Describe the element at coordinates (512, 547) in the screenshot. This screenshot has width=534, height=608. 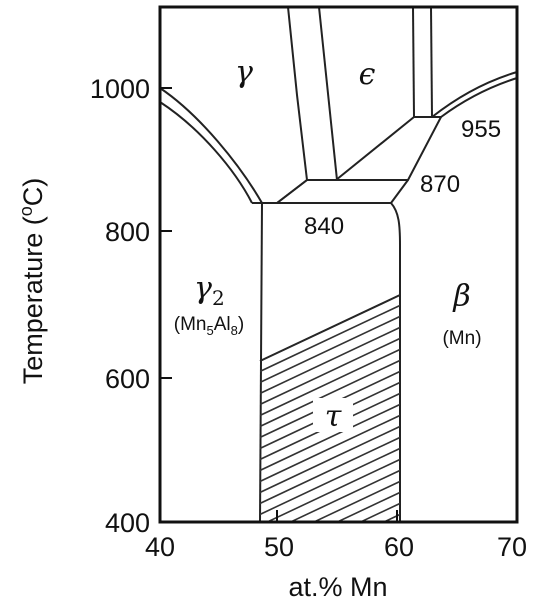
I see `x-tick-label-70: 70` at that location.